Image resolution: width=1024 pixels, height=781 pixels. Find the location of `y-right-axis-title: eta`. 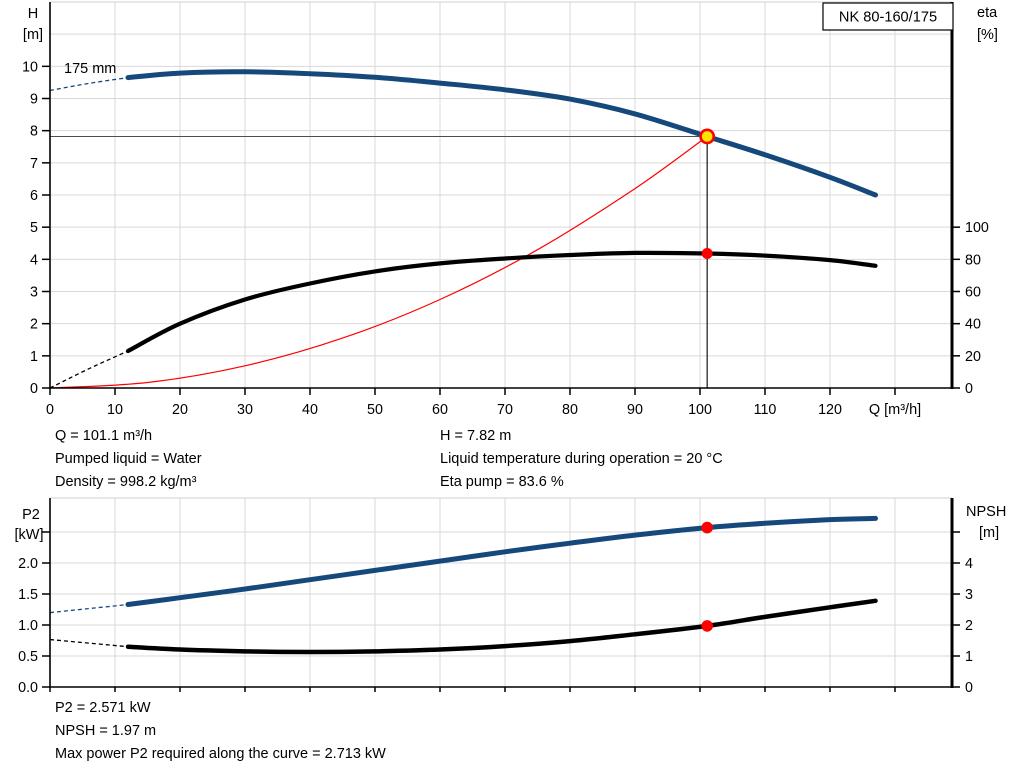

y-right-axis-title: eta is located at coordinates (987, 13).